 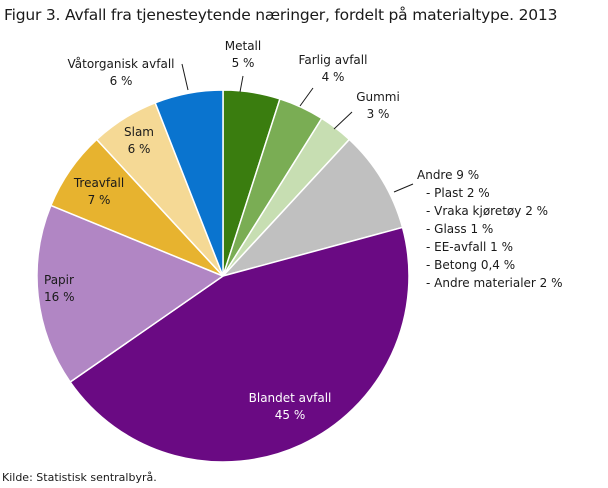 I want to click on leader-line-metall, so click(x=241, y=84).